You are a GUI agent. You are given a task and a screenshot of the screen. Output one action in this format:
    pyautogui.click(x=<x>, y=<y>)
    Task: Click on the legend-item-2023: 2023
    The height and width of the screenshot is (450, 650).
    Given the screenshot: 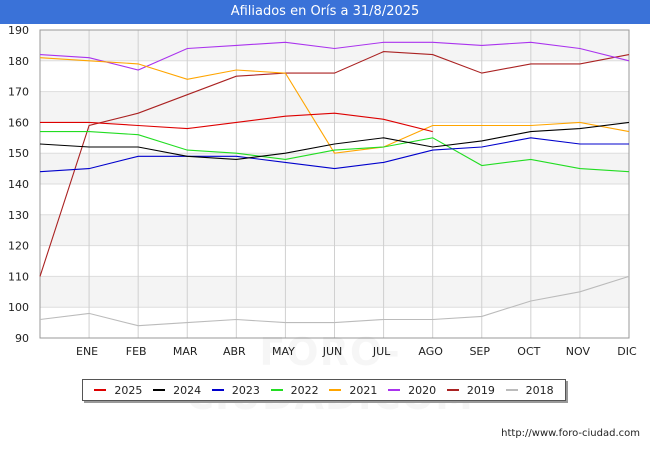 What is the action you would take?
    pyautogui.click(x=235, y=390)
    